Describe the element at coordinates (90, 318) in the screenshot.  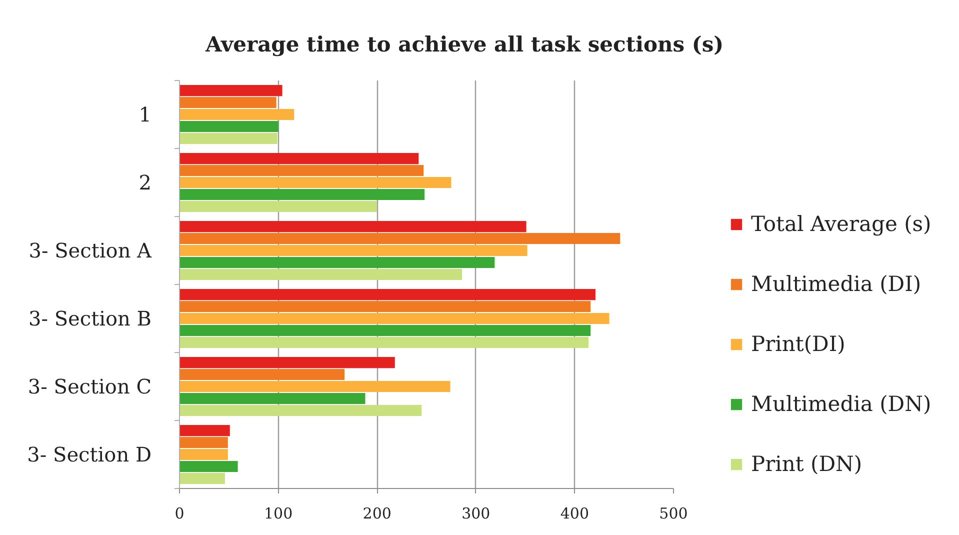
I see `y-tick-label: 3- Section B` at that location.